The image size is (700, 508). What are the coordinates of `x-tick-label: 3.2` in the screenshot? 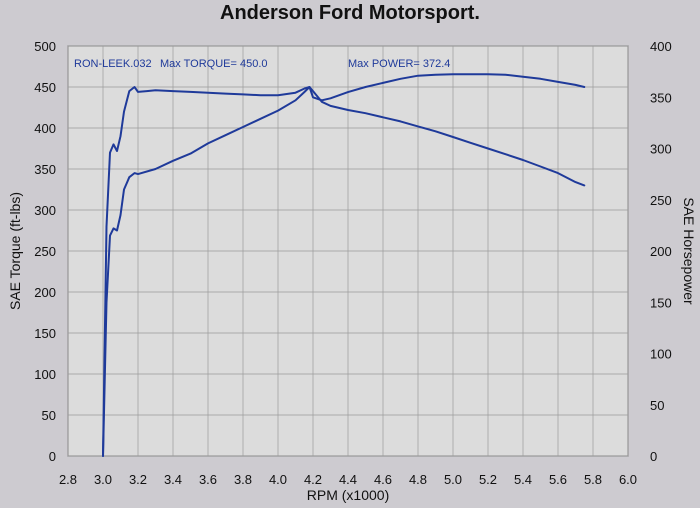 It's located at (138, 479).